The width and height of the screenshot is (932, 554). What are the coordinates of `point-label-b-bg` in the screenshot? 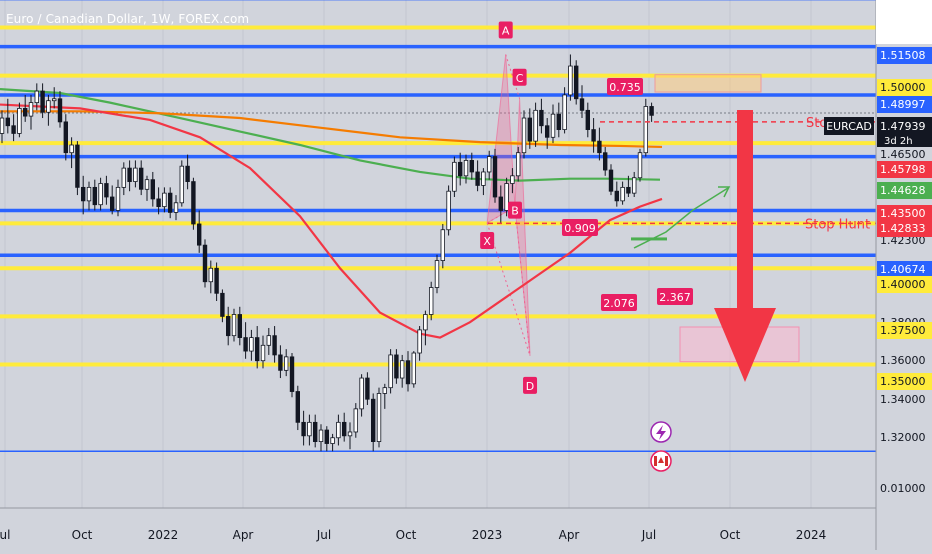 It's located at (514, 210).